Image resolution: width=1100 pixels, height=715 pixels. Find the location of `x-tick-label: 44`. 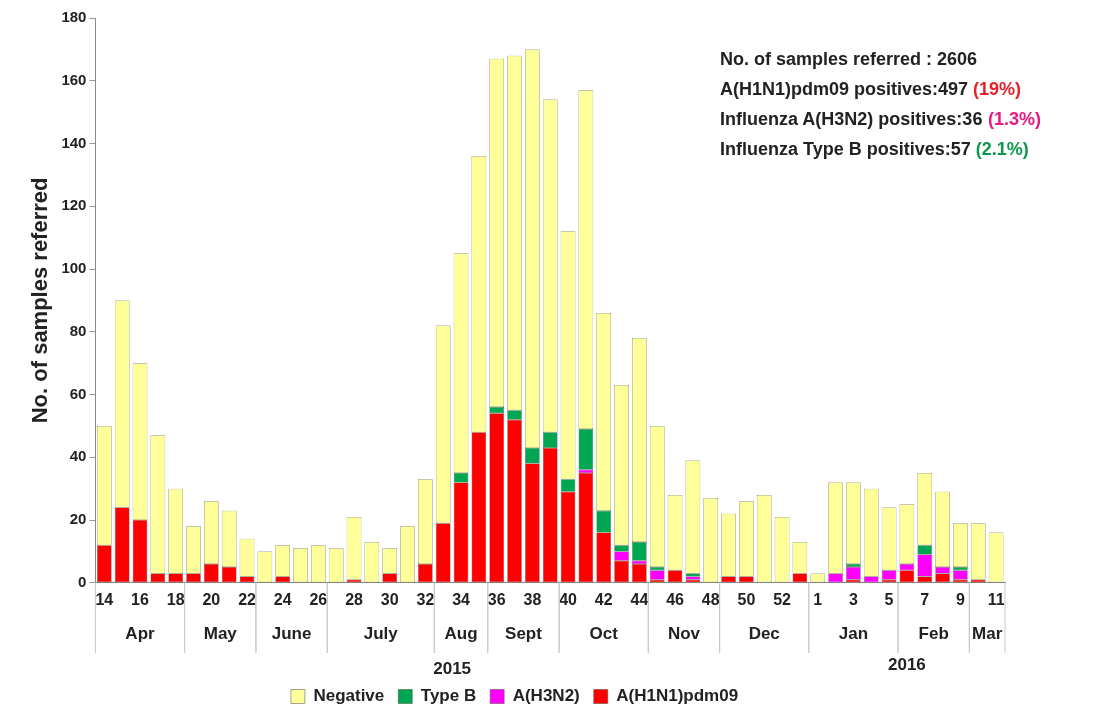

x-tick-label: 44 is located at coordinates (639, 599).